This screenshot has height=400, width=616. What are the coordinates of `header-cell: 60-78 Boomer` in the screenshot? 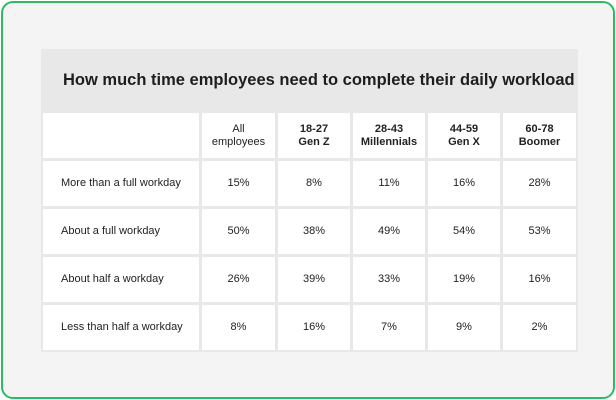 It's located at (539, 135).